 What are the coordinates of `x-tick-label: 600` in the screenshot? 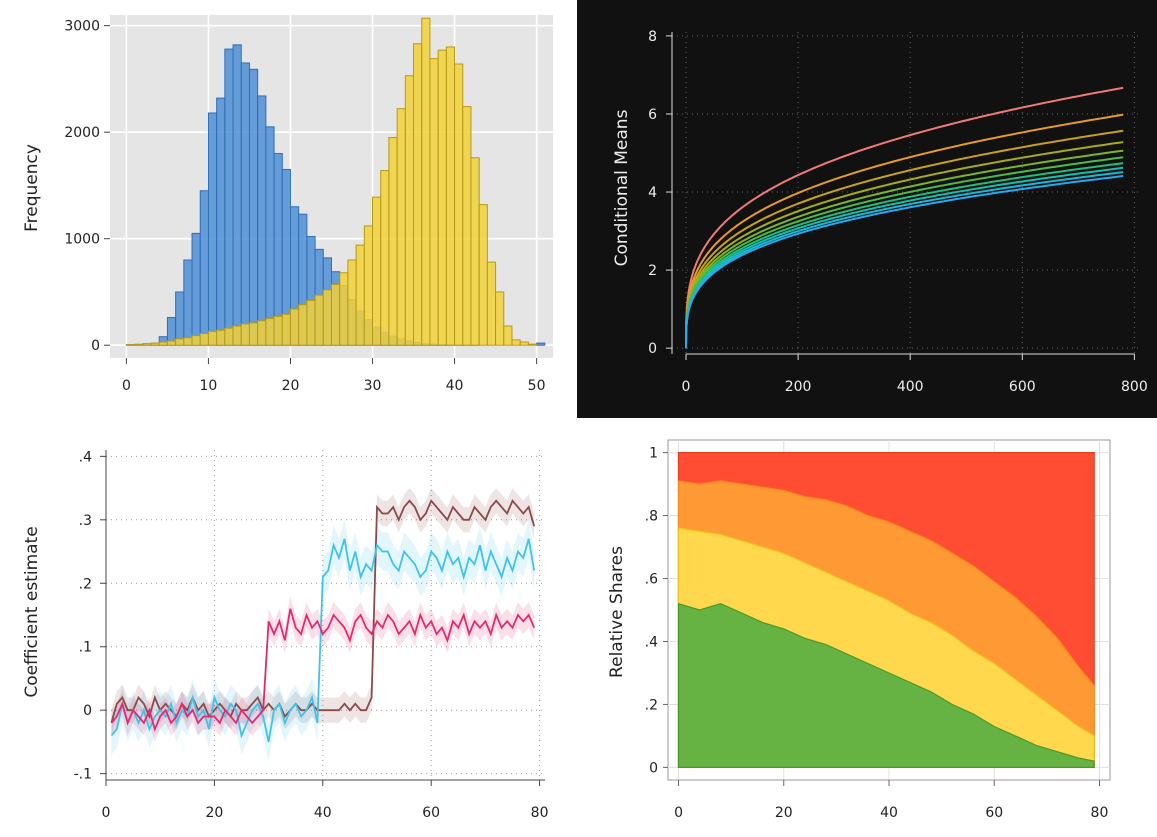 It's located at (1022, 387).